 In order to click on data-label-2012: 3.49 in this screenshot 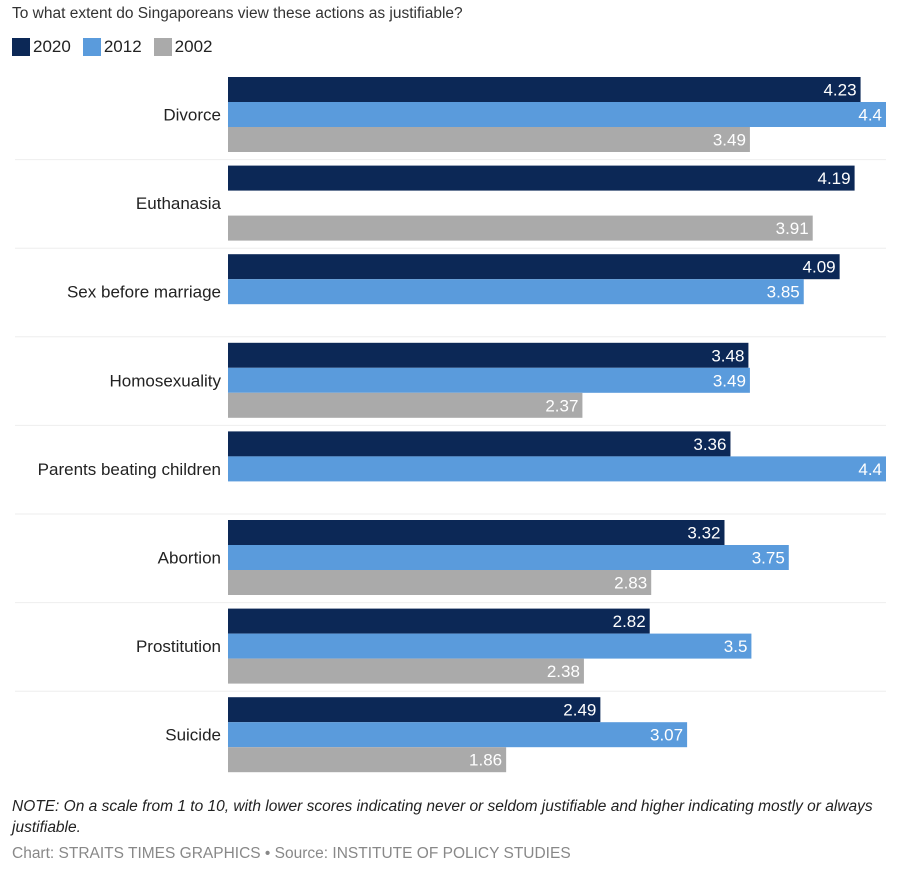, I will do `click(729, 380)`.